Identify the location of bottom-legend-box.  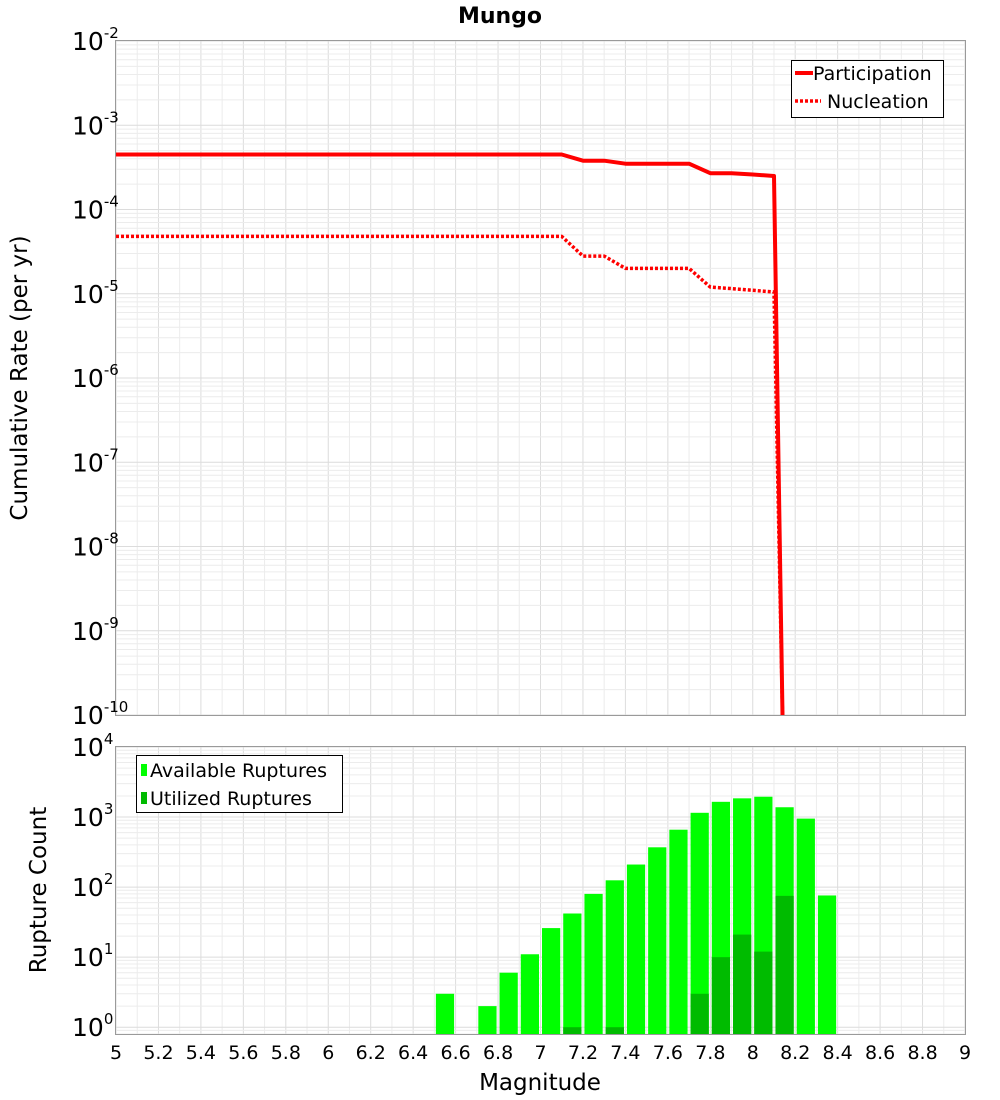
(239, 784).